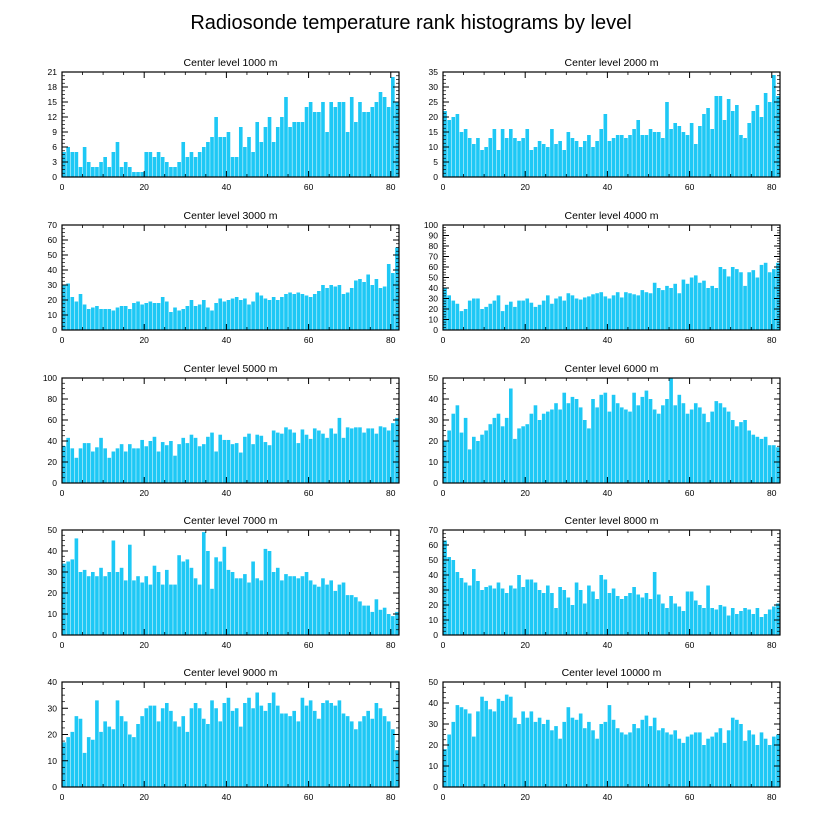 Image resolution: width=822 pixels, height=824 pixels. I want to click on y-tick-label: 40, so click(434, 575).